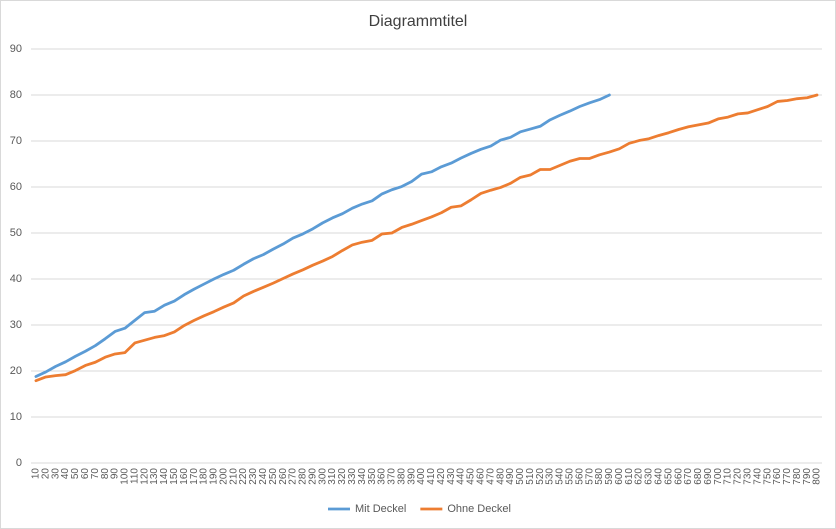 Image resolution: width=836 pixels, height=529 pixels. I want to click on x-tick-label: 270, so click(293, 476).